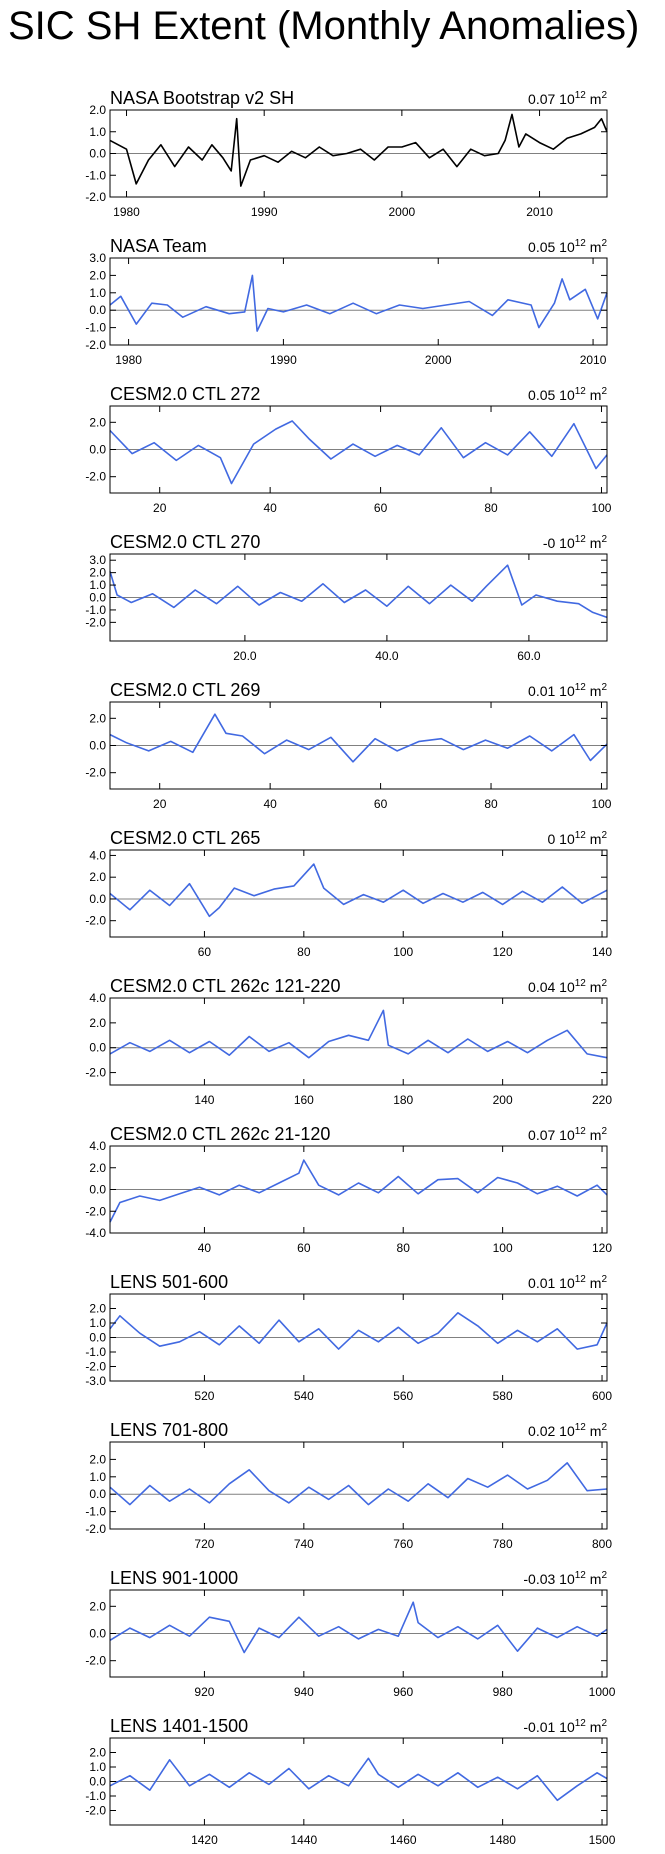  I want to click on x-tick-label: 920, so click(204, 1692).